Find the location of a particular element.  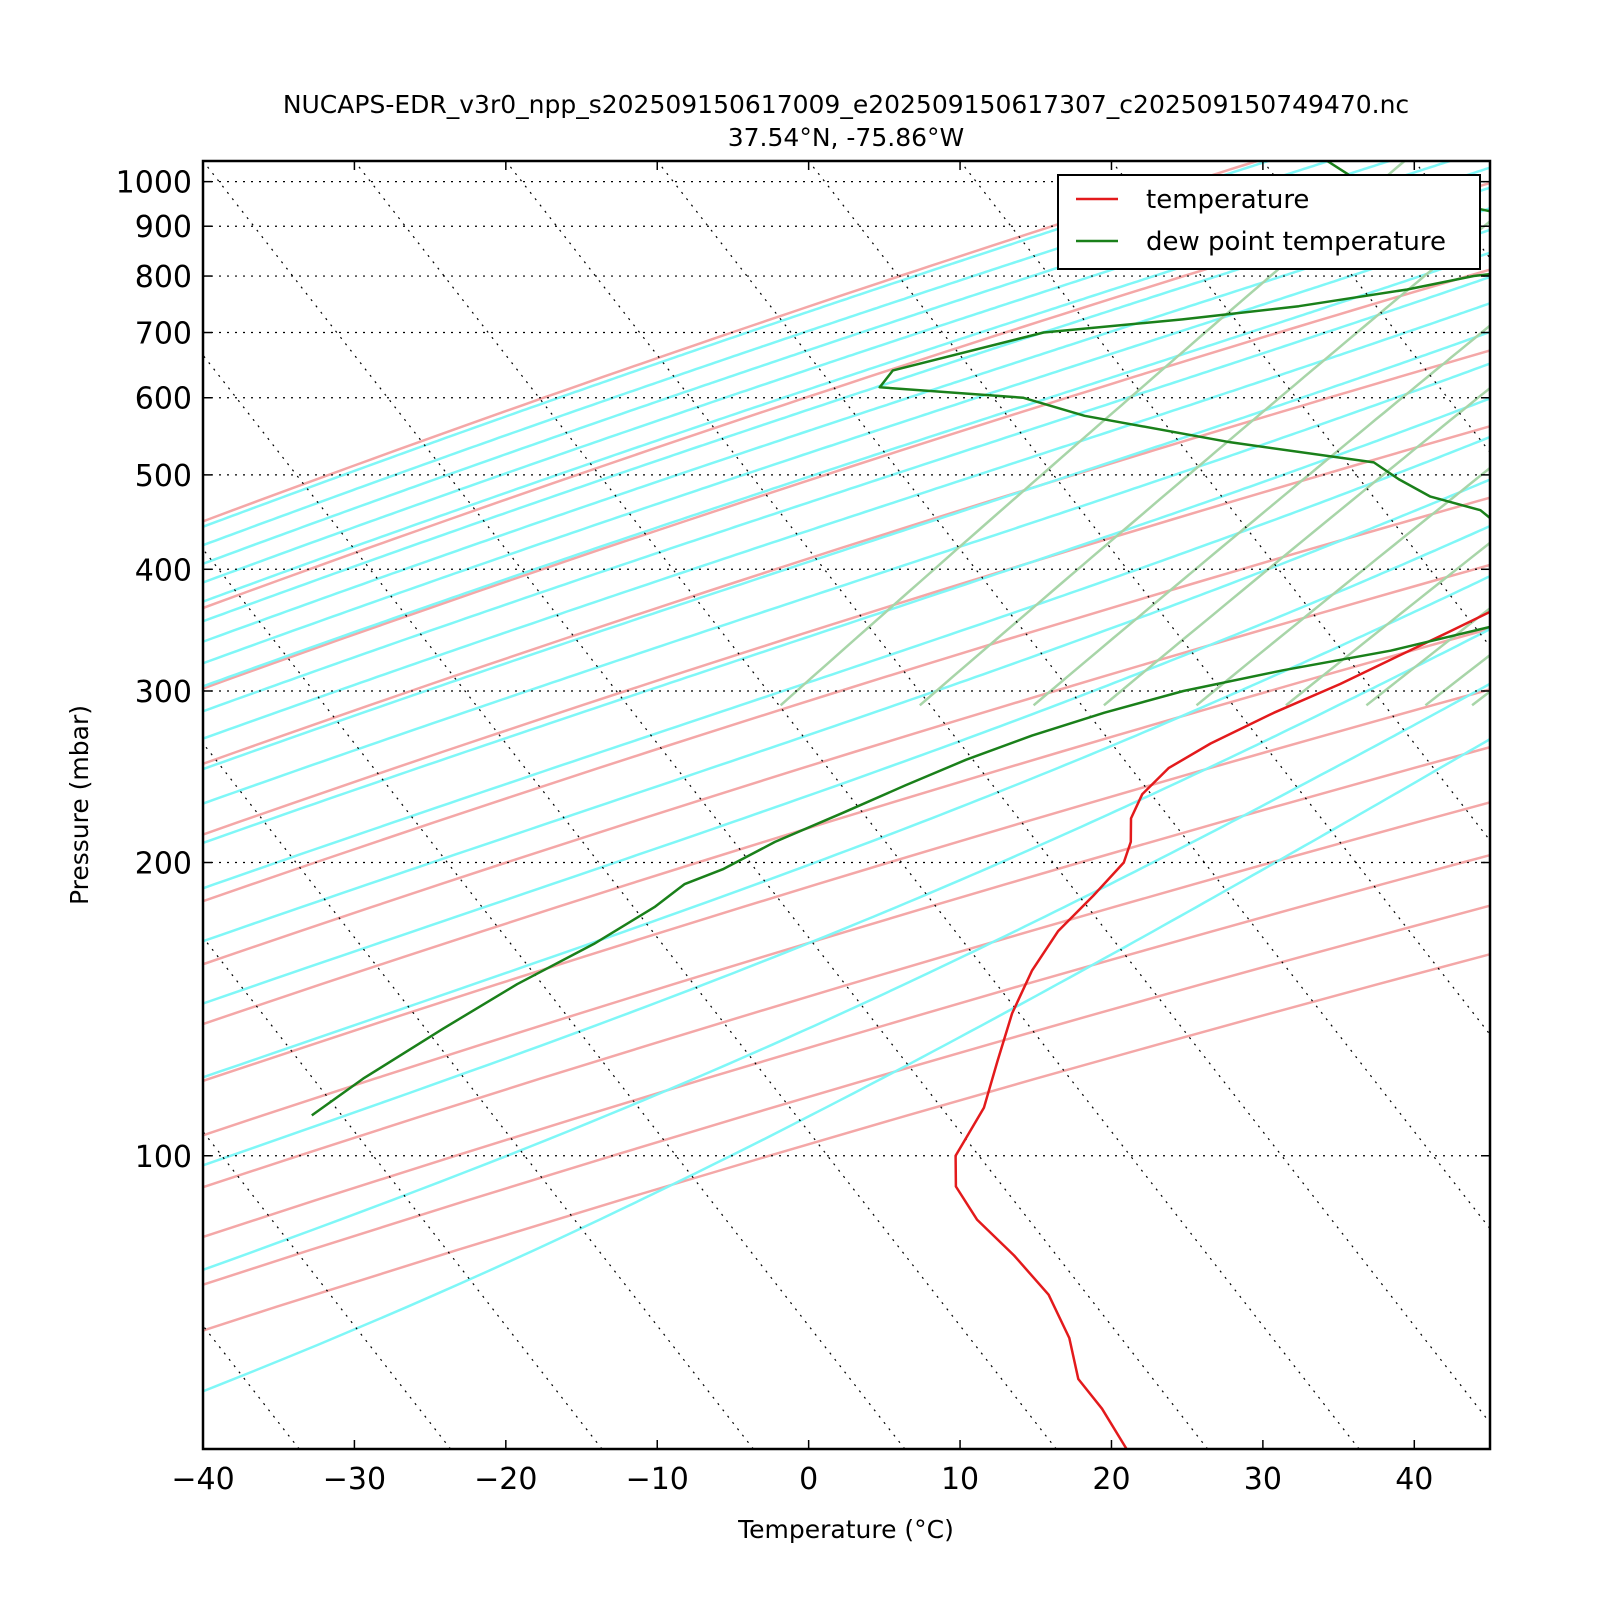

x-axis-label: Temperature (°C) is located at coordinates (845, 1529).